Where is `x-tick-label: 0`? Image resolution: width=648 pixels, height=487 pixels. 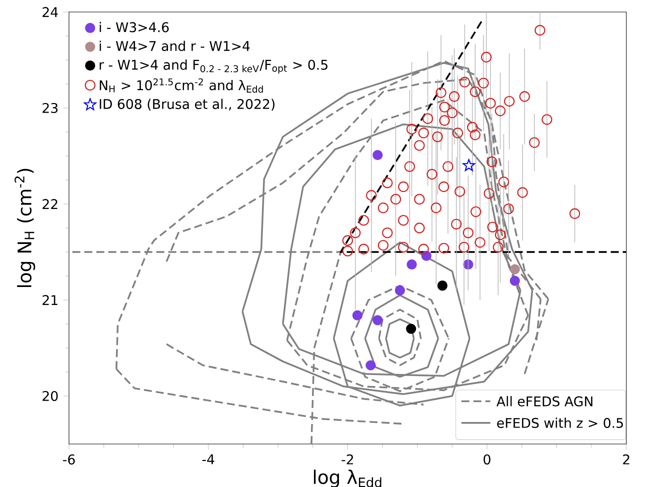 x-tick-label: 0 is located at coordinates (487, 459).